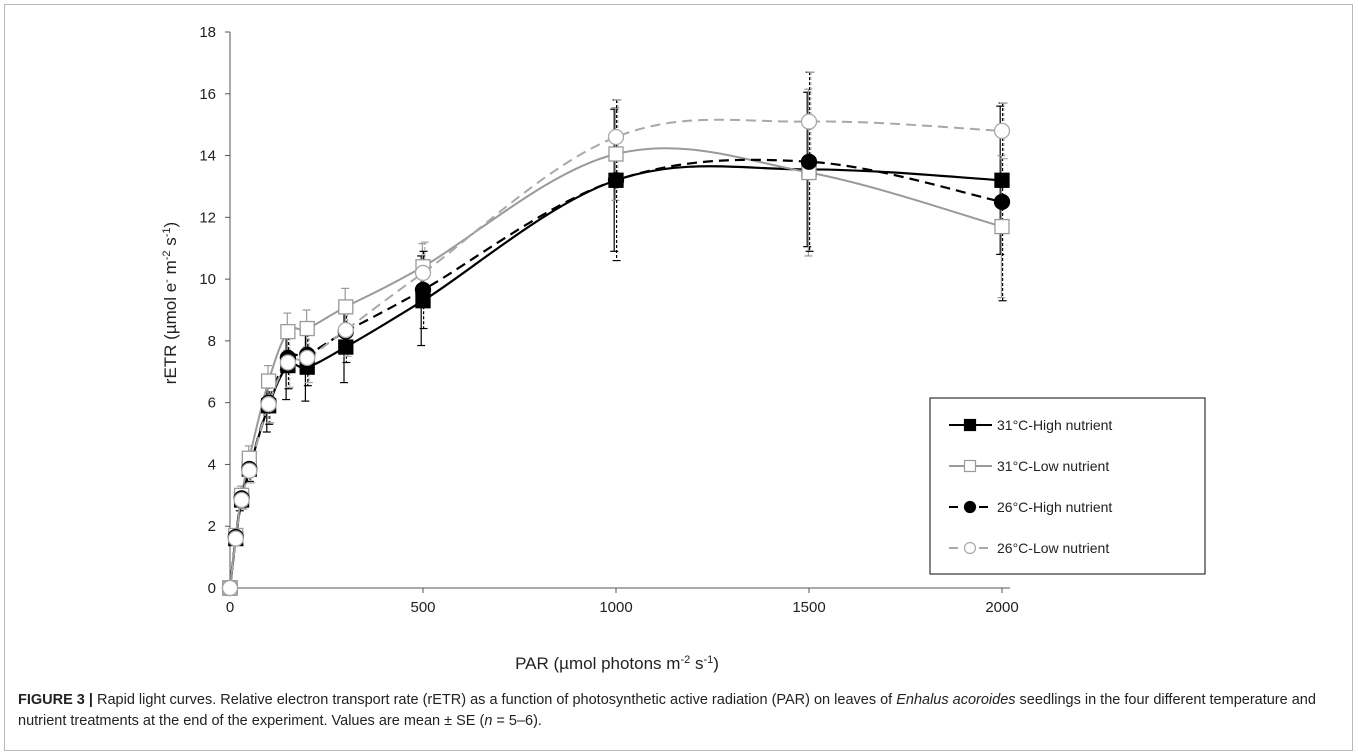  I want to click on y-tick-label: 0, so click(212, 588).